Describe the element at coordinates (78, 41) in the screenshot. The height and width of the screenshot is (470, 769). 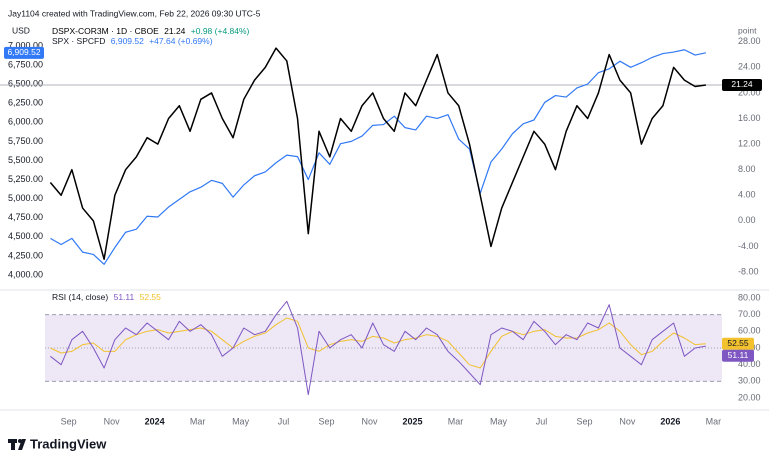
I see `legend-name: SPX · SPCFD` at that location.